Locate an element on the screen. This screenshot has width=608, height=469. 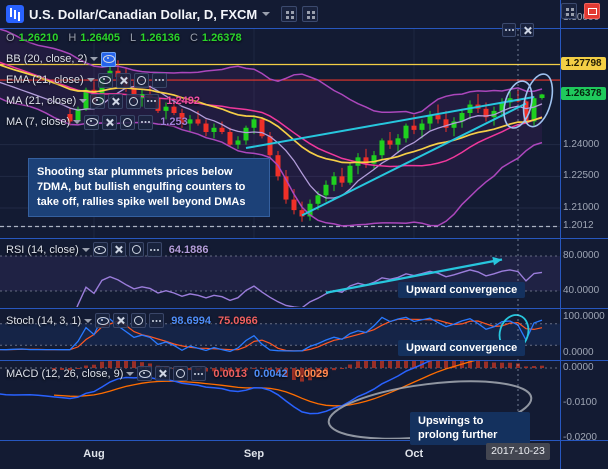
open-label: O is located at coordinates (10, 38).